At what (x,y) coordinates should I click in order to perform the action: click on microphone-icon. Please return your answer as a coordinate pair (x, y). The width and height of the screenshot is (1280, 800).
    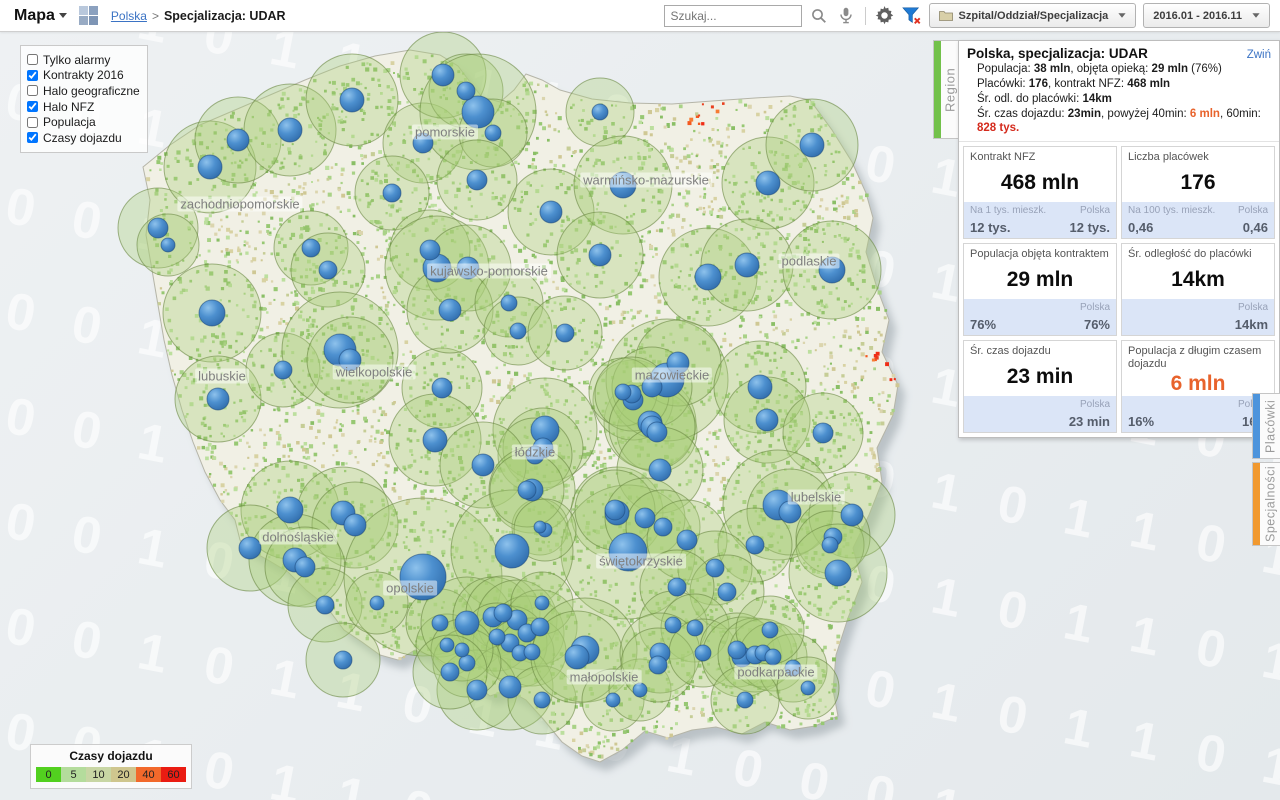
    Looking at the image, I should click on (846, 16).